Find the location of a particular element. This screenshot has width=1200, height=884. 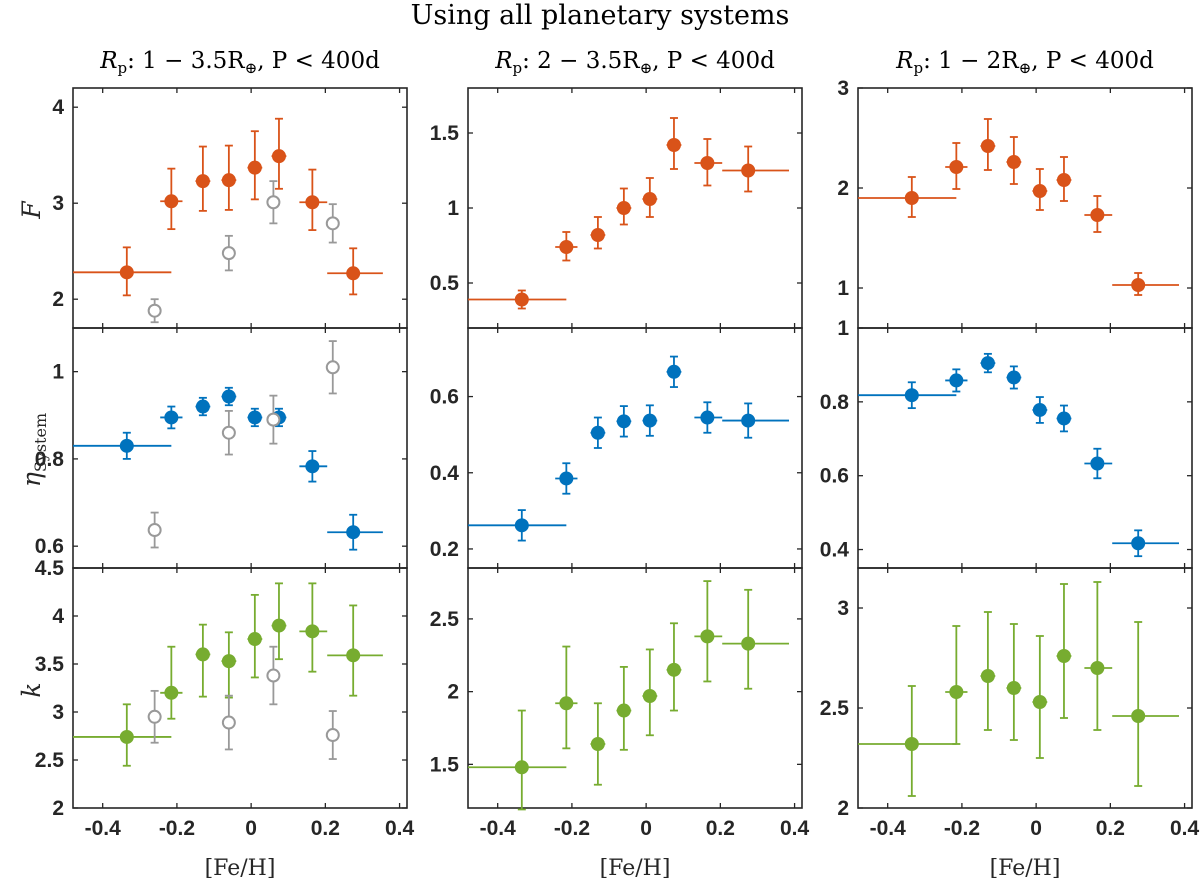

panel-eta-col1: 0.6 0.8 1 is located at coordinates (221, 448).